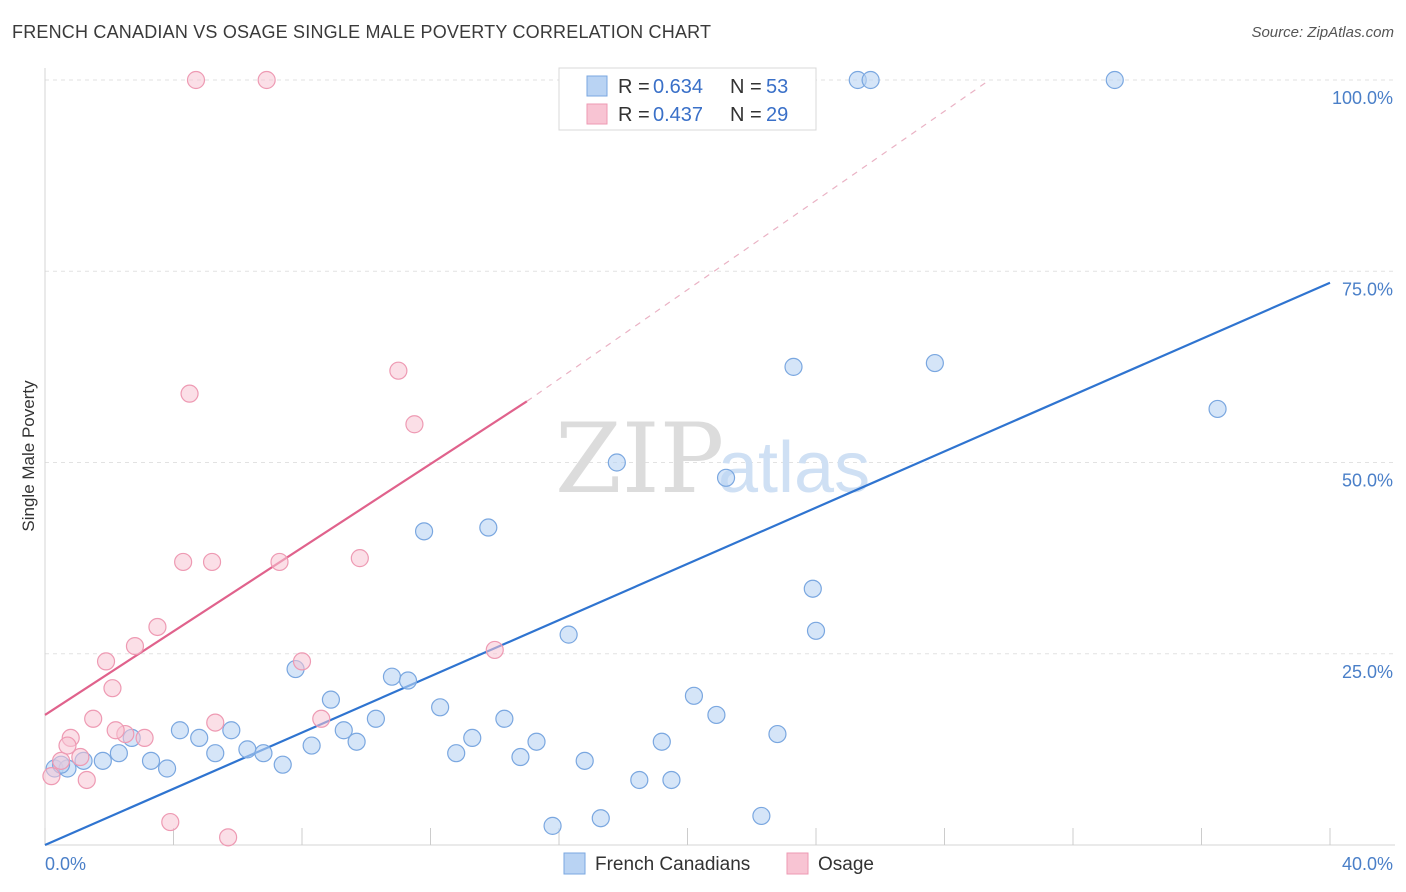 This screenshot has height=892, width=1406. What do you see at coordinates (1362, 98) in the screenshot?
I see `y-tick-label-100: 100.0%` at bounding box center [1362, 98].